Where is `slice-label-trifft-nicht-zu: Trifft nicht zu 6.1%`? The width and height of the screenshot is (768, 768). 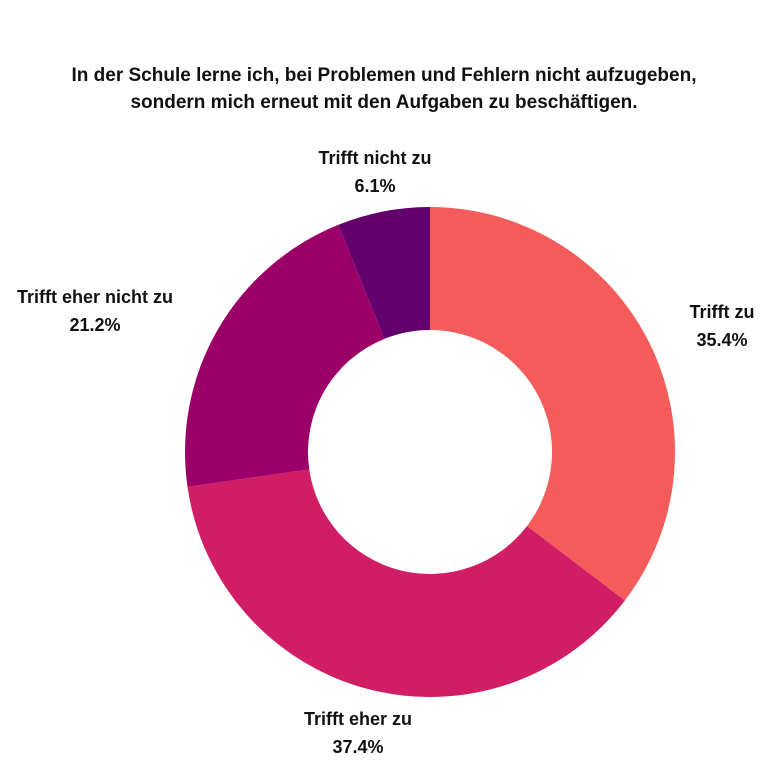 slice-label-trifft-nicht-zu: Trifft nicht zu 6.1% is located at coordinates (375, 172).